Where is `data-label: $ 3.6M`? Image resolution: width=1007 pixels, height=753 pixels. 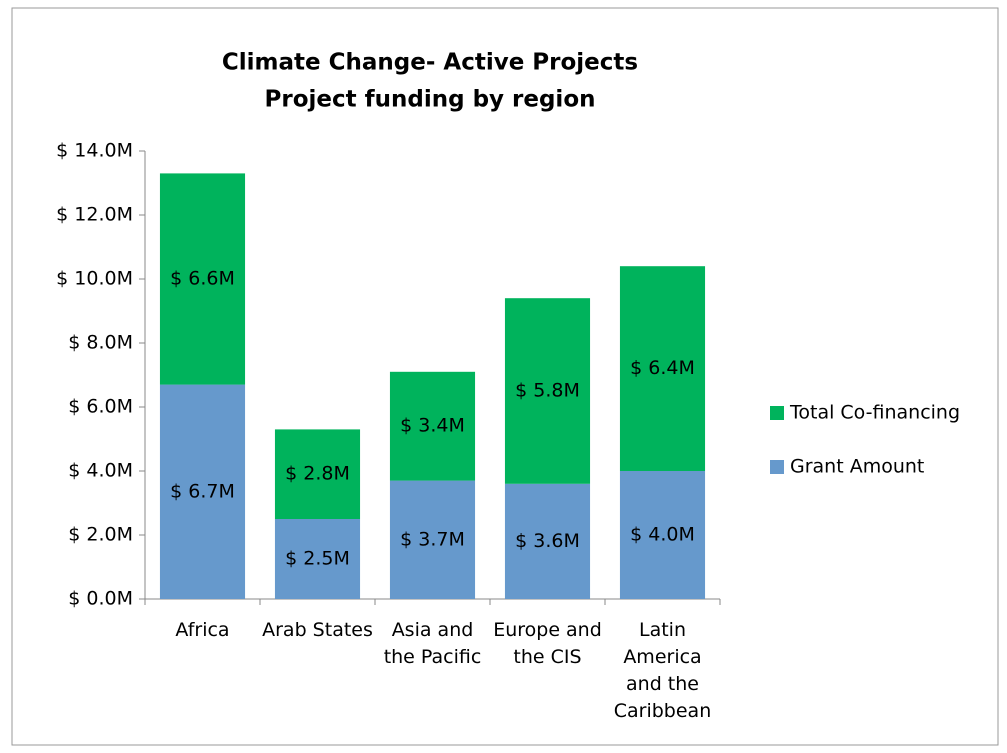 data-label: $ 3.6M is located at coordinates (547, 541).